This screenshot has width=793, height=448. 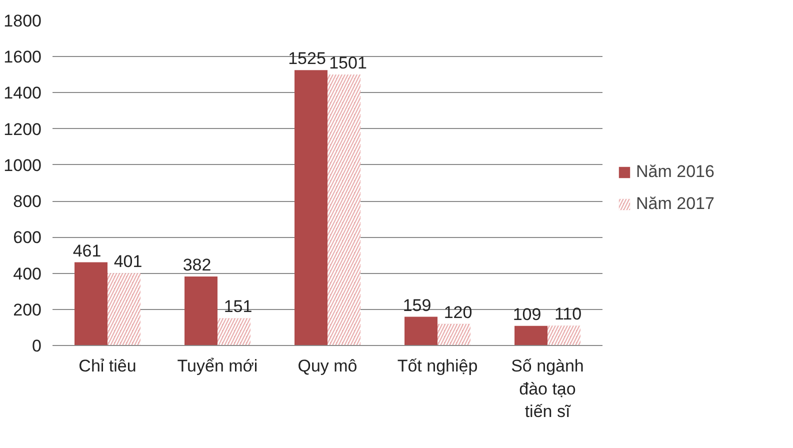 What do you see at coordinates (547, 389) in the screenshot?
I see `x-tick-label: Số ngành đào tạo tiến sĩ` at bounding box center [547, 389].